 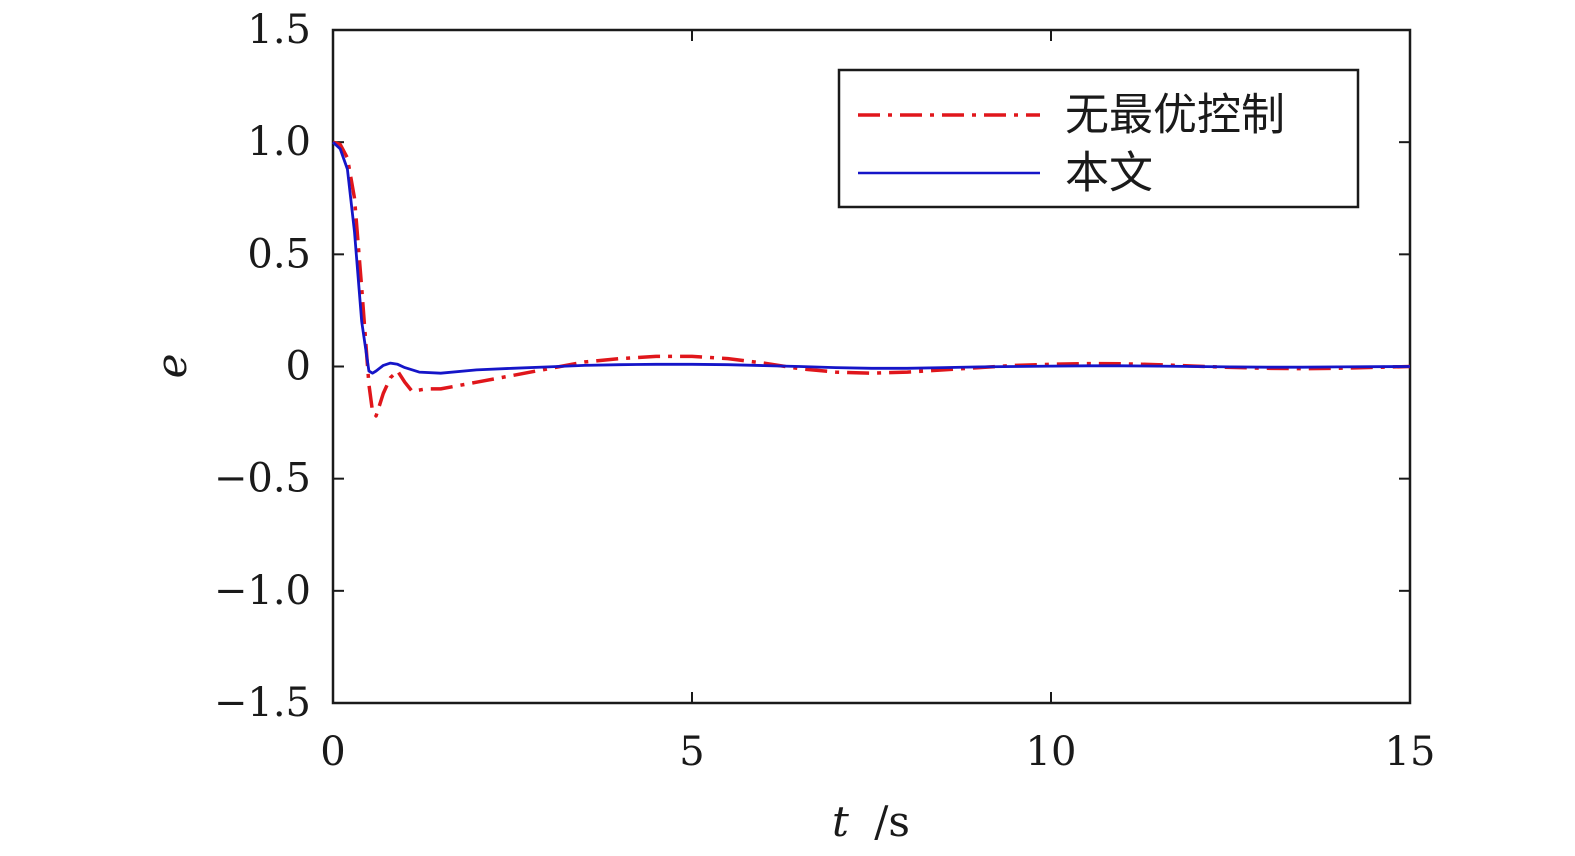 I want to click on x-axis-variable: t, so click(x=840, y=821).